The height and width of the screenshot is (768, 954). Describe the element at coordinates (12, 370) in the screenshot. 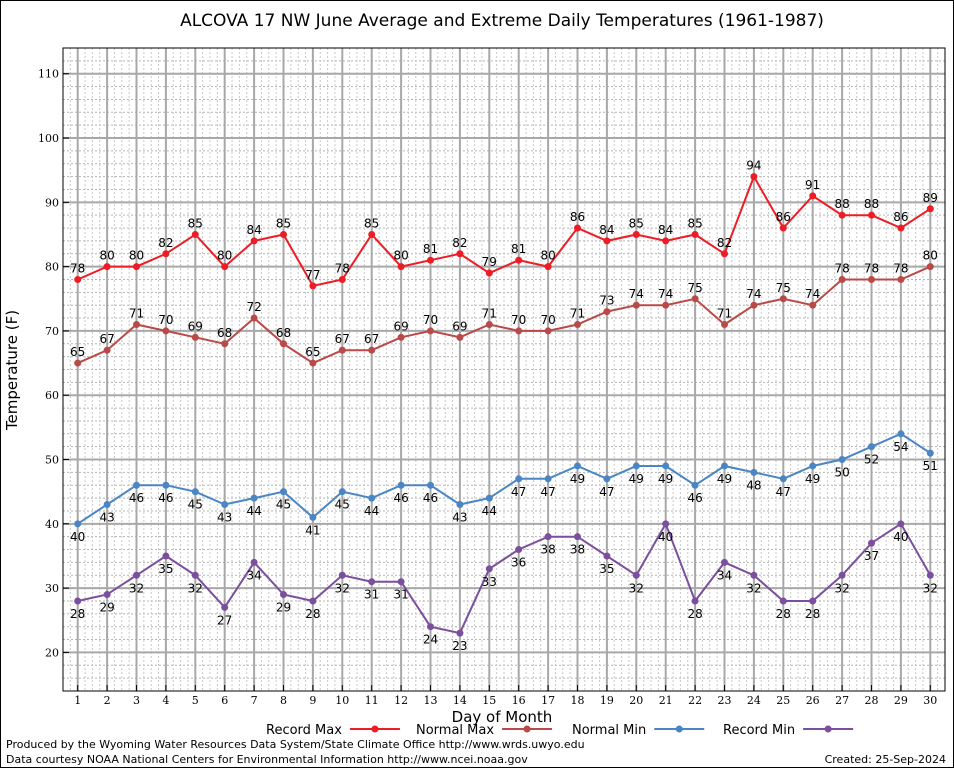

I see `y-axis-label: Temperature (F)` at that location.